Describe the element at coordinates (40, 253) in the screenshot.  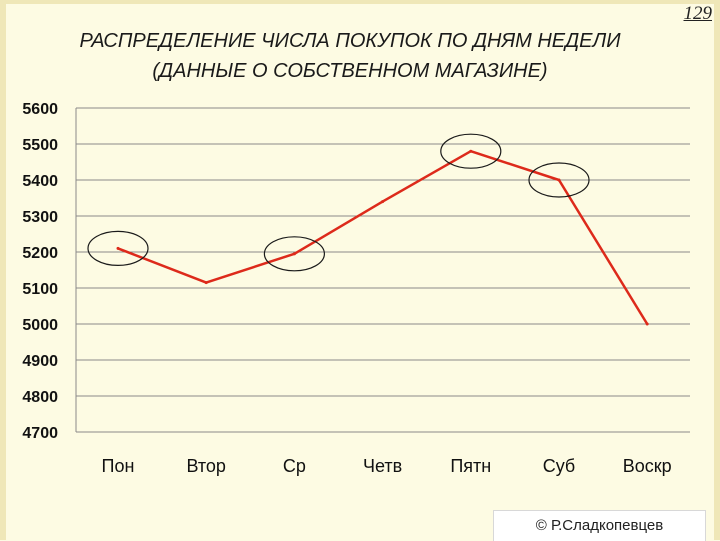
I see `y-tick-label: 5200` at that location.